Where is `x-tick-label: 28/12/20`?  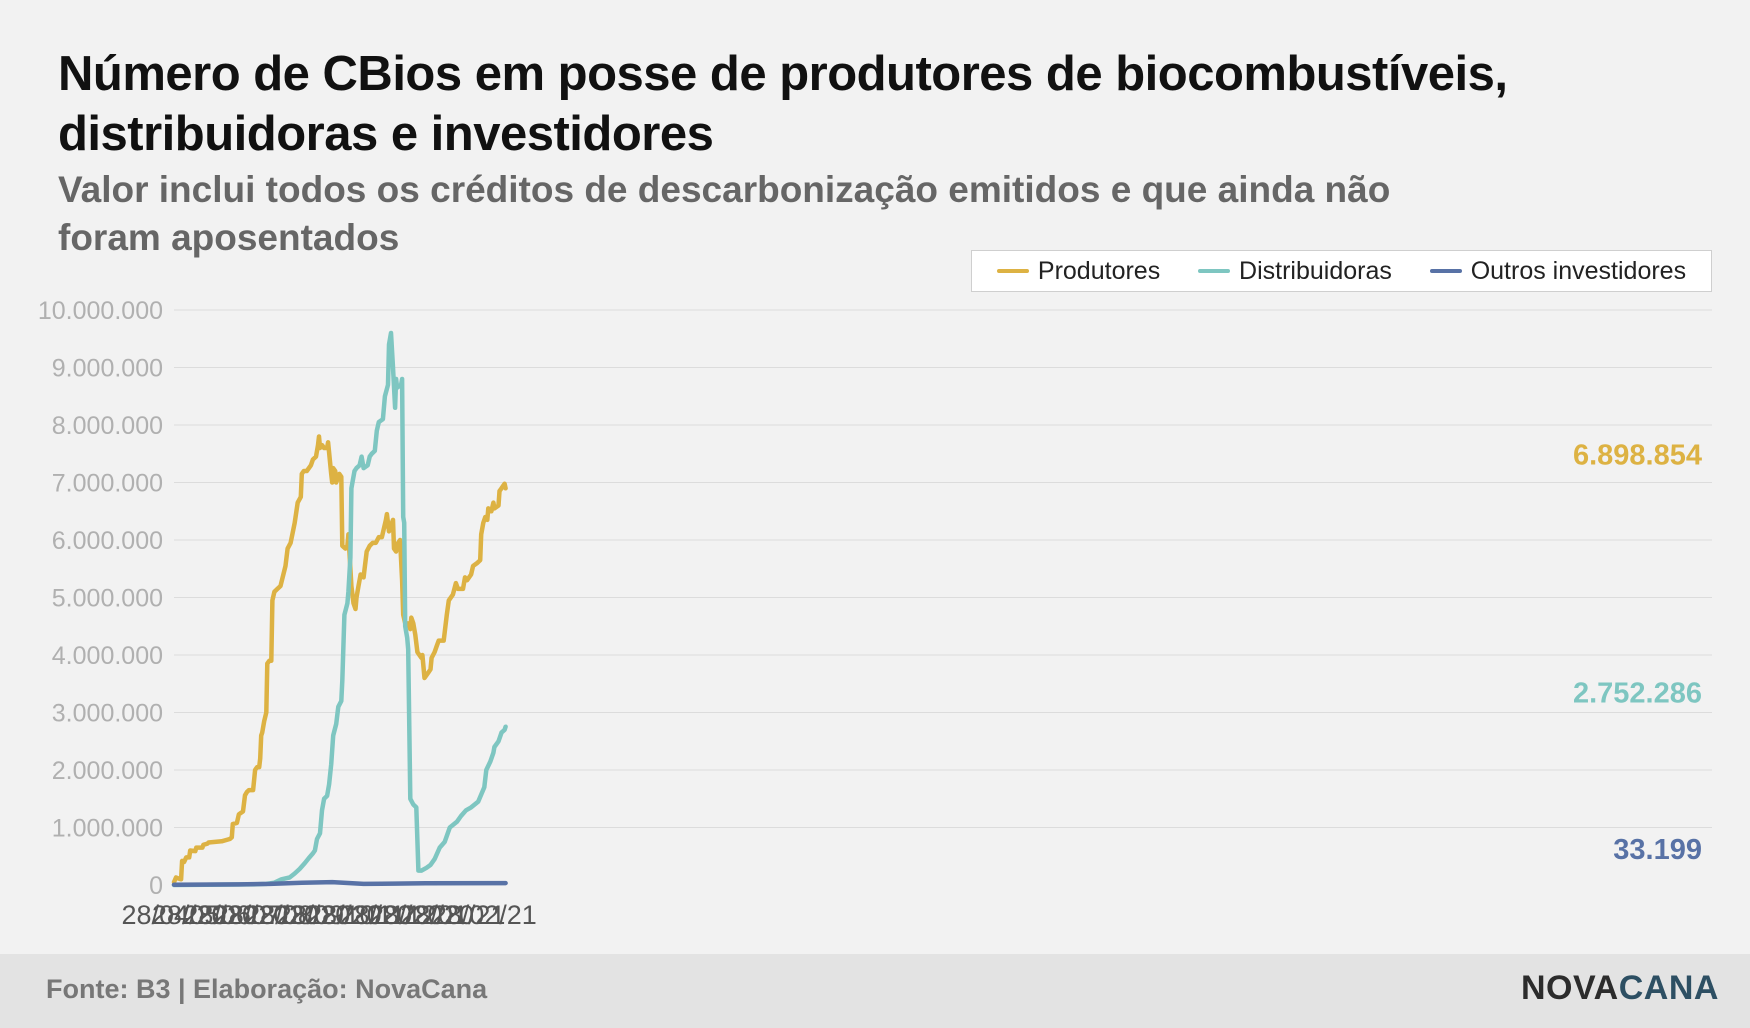 x-tick-label: 28/12/20 is located at coordinates (421, 915).